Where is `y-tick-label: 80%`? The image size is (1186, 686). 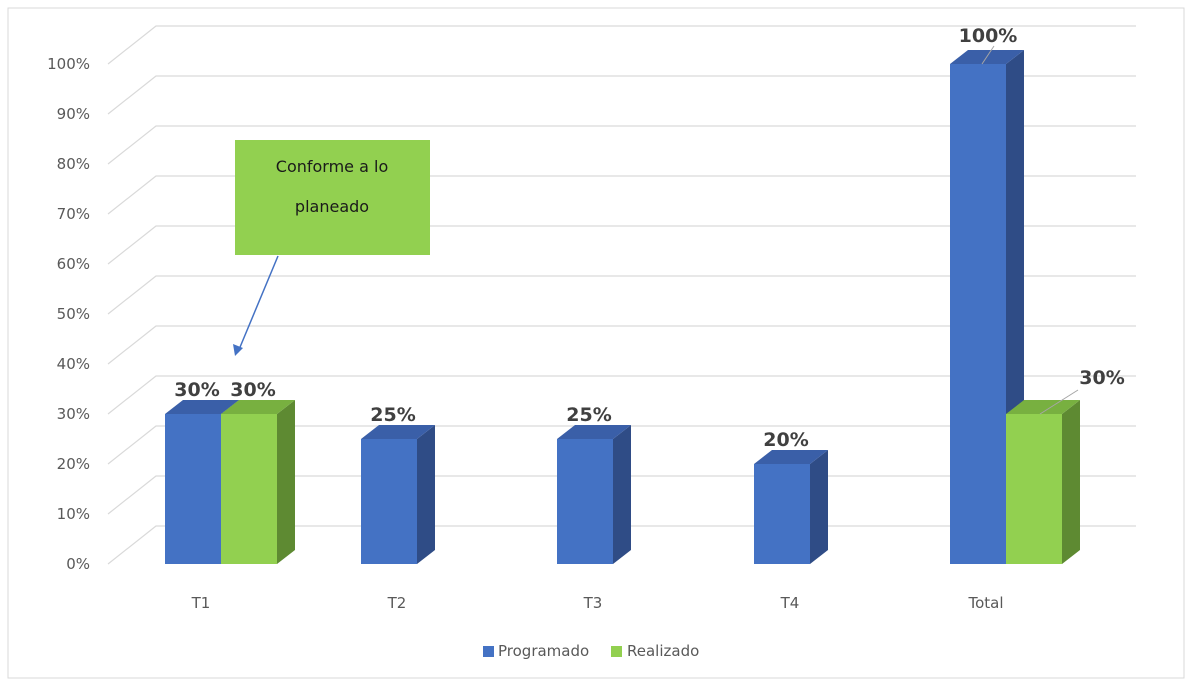
y-tick-label: 80% is located at coordinates (73, 164).